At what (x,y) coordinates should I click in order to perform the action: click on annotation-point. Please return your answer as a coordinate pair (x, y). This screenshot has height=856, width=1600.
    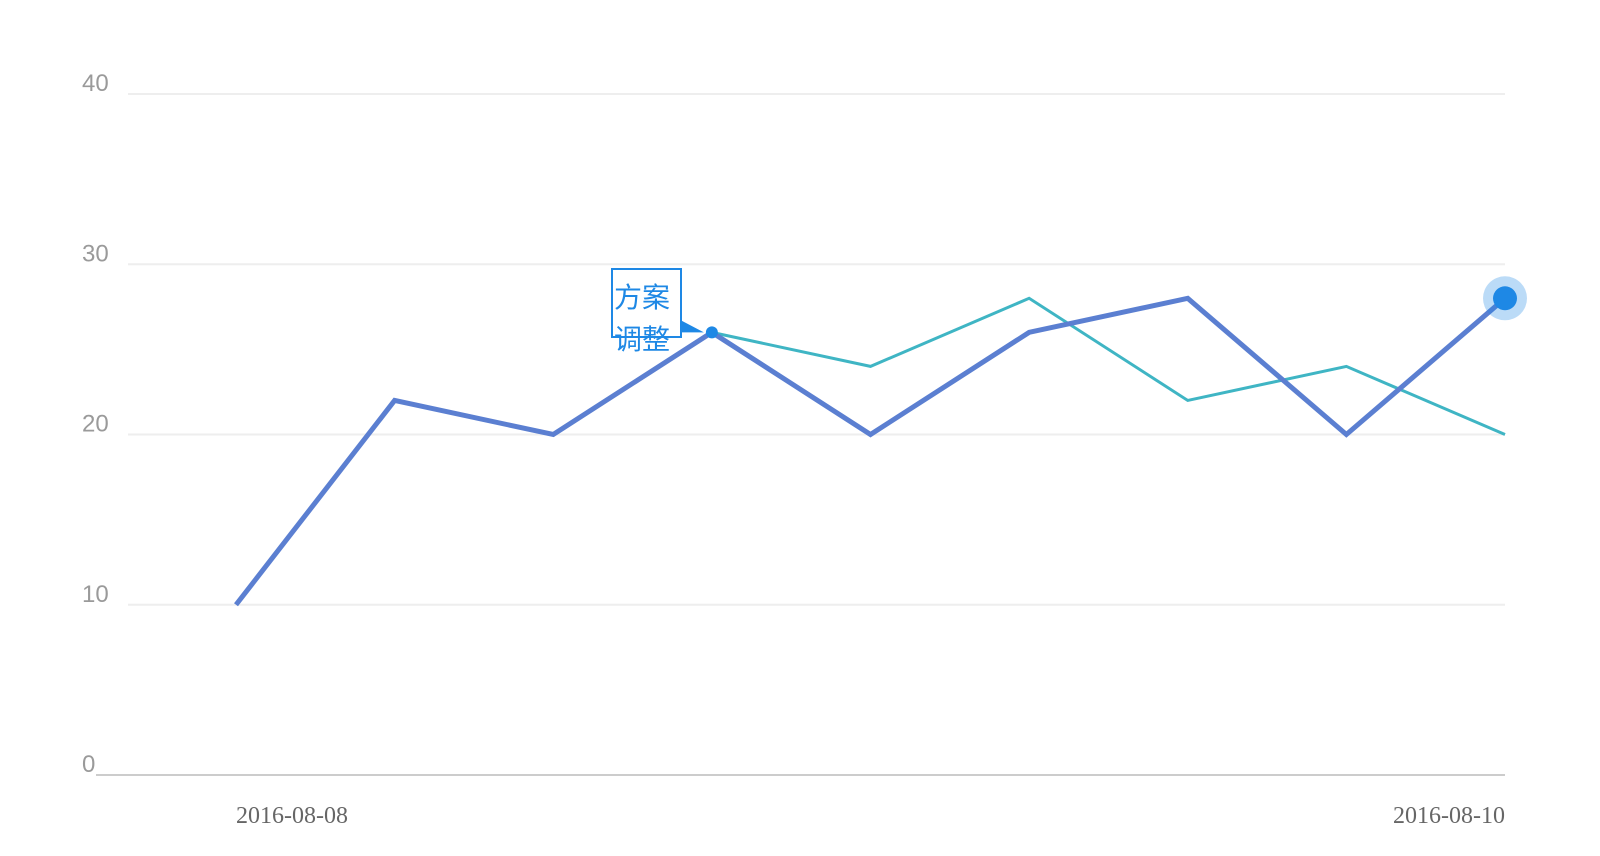
    Looking at the image, I should click on (711, 332).